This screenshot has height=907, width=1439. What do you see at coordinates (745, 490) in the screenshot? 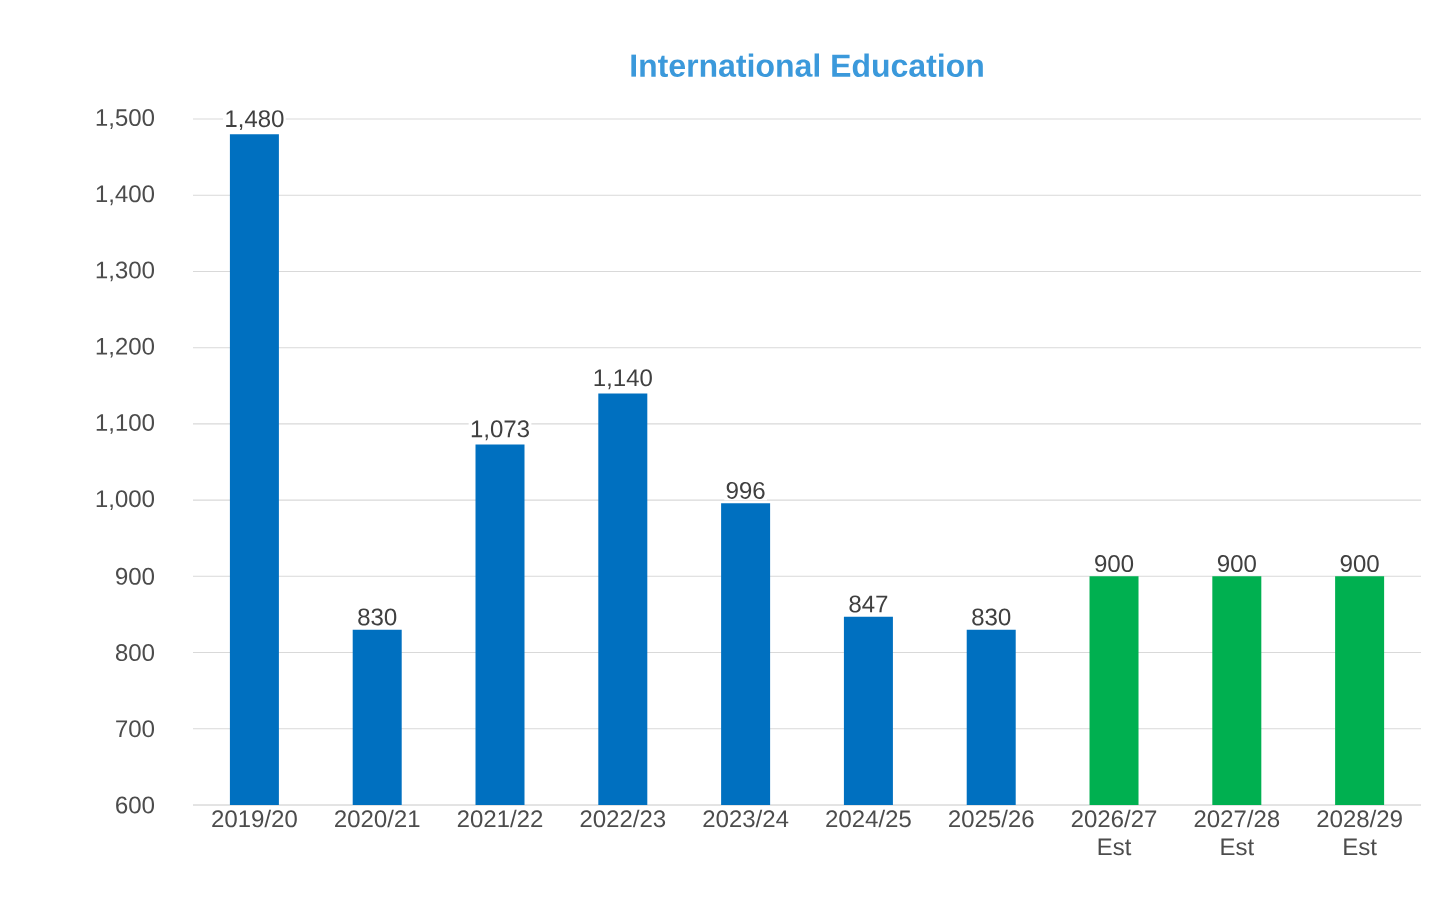
I see `data-label: 996` at bounding box center [745, 490].